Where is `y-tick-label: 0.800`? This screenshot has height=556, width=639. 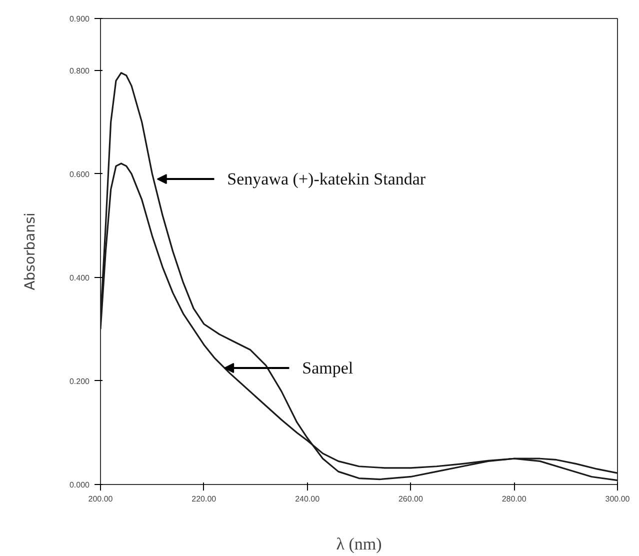 y-tick-label: 0.800 is located at coordinates (79, 71).